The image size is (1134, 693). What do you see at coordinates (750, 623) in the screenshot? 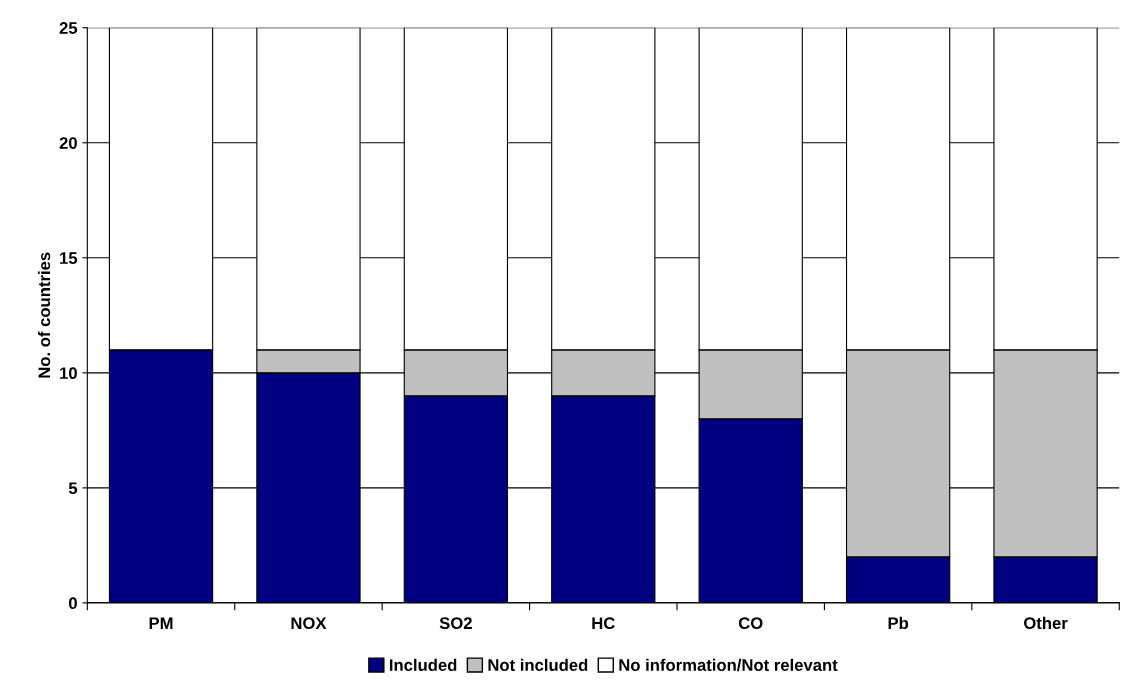
I see `x-tick-label: CO` at bounding box center [750, 623].